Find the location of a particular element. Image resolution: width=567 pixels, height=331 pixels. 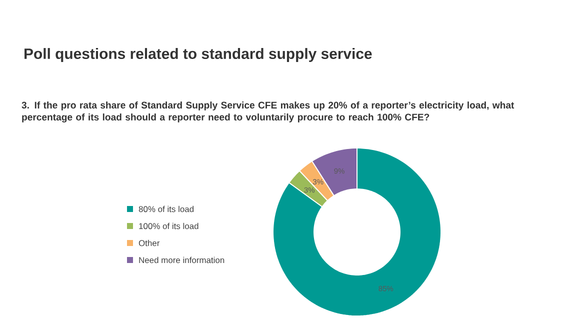

chart-subtitle: 3. If the pro rata share of Standard Supply Service CFE makes up 20% of a reporter’s electricity load, what percentage of its load should a reporter need to voluntarily procure to reach 100% CFE? is located at coordinates (268, 112).